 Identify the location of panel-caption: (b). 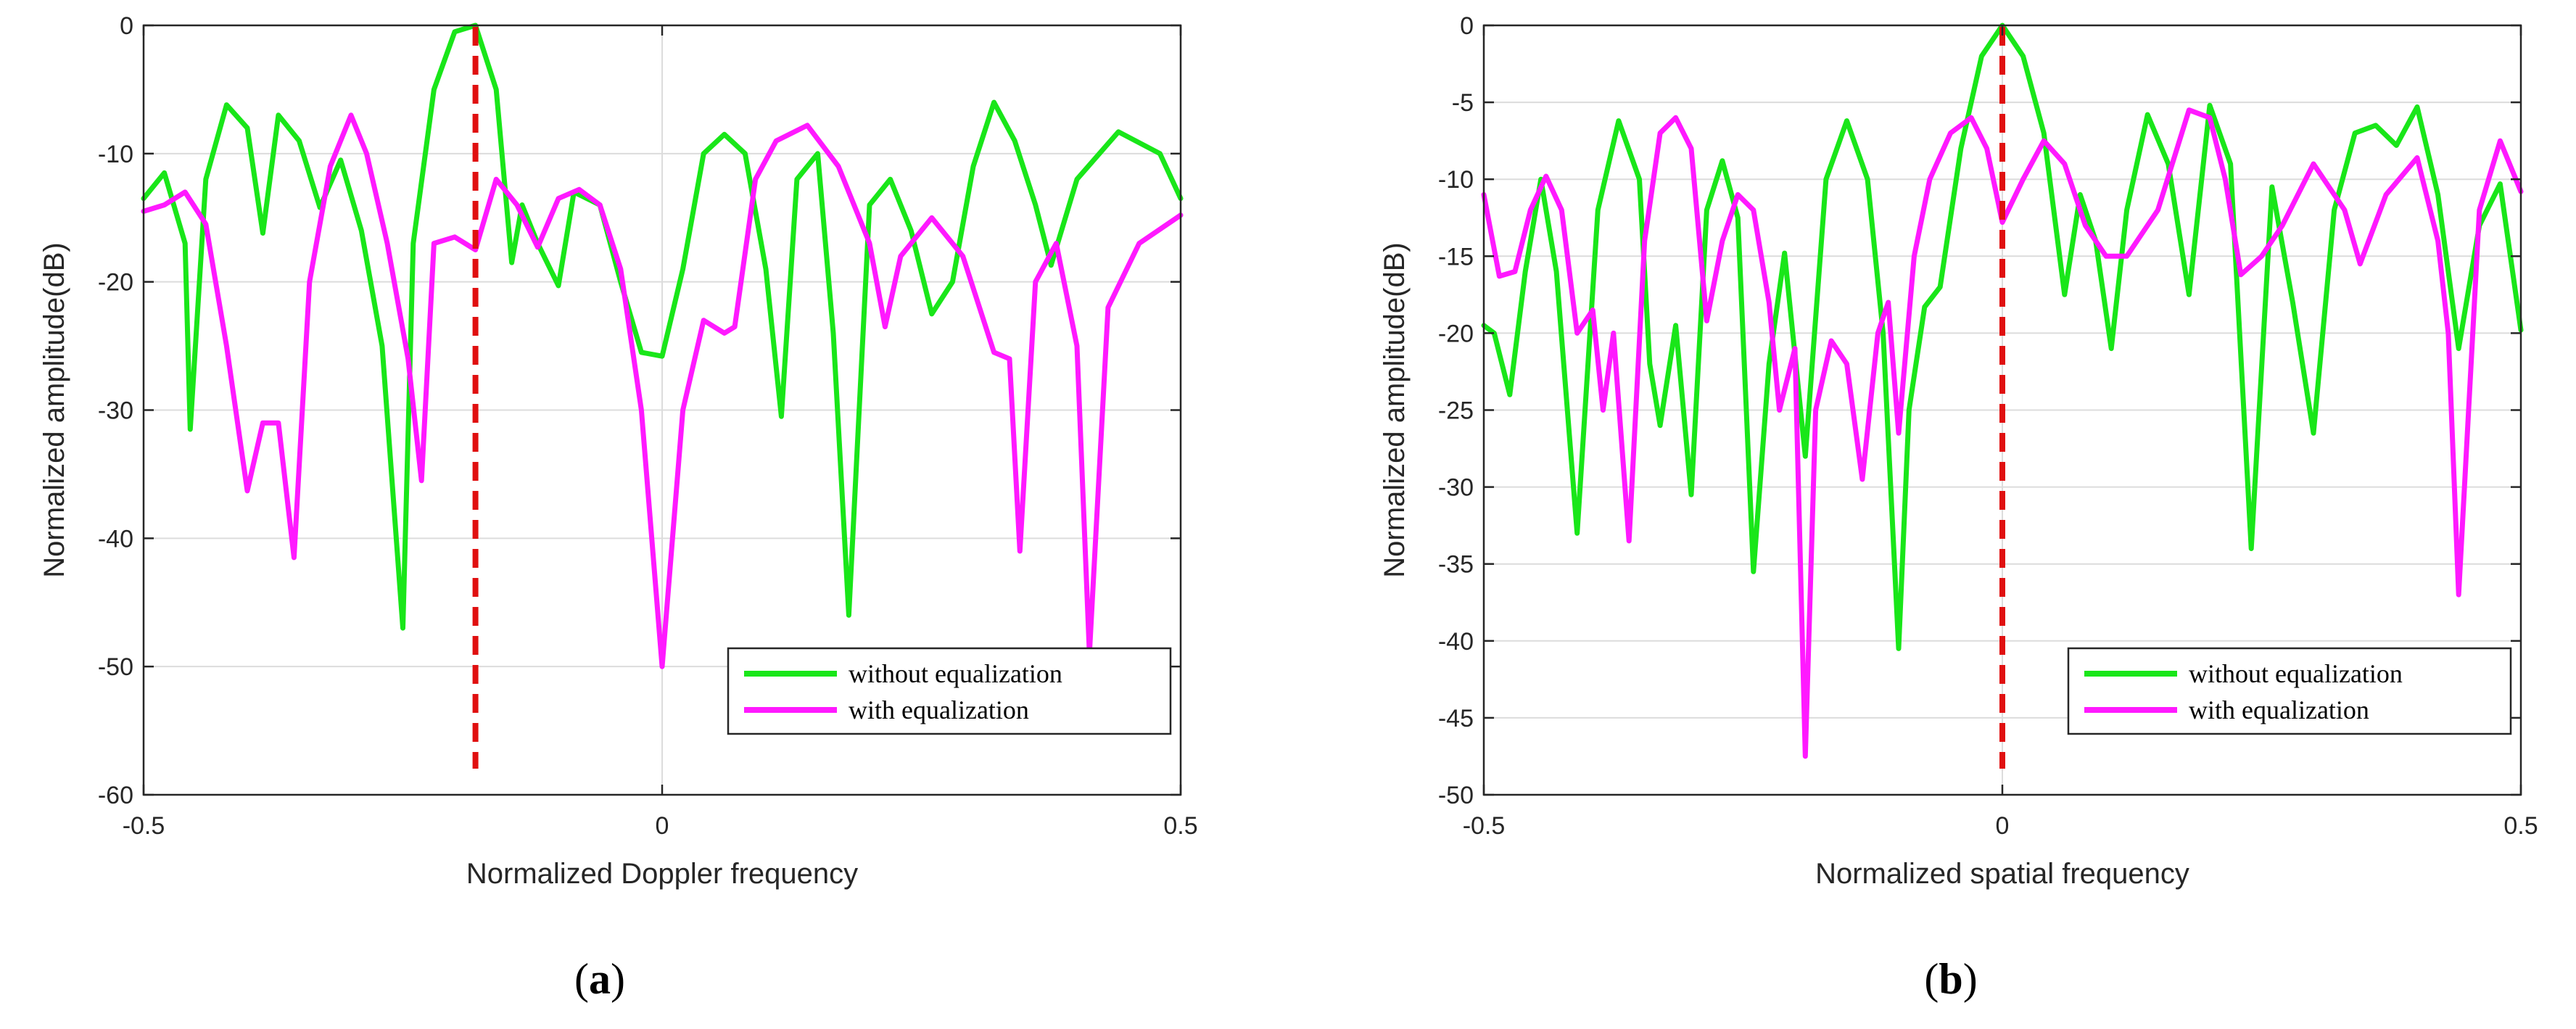
(1950, 979).